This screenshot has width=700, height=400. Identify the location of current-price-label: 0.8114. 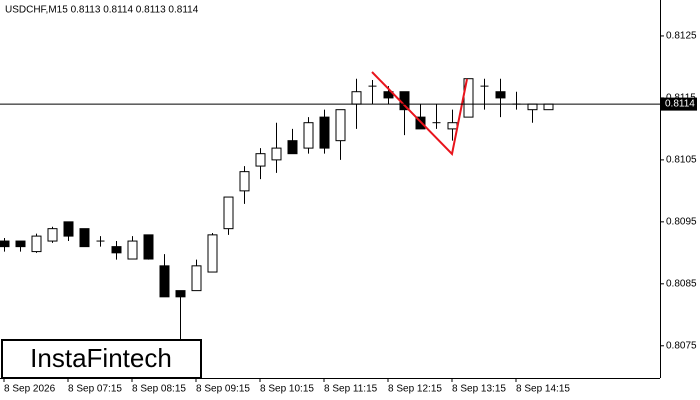
(680, 104).